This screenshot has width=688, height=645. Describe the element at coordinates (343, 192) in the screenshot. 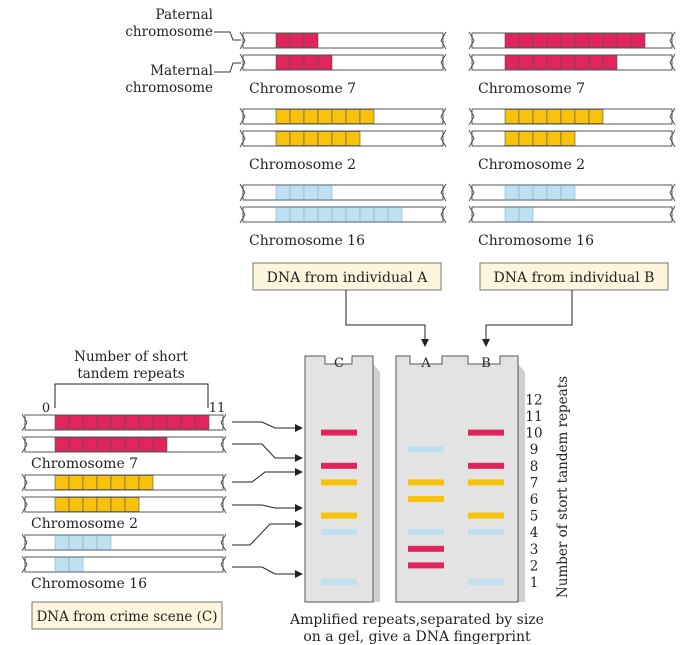

I see `individual-a-chr2-paternal` at that location.